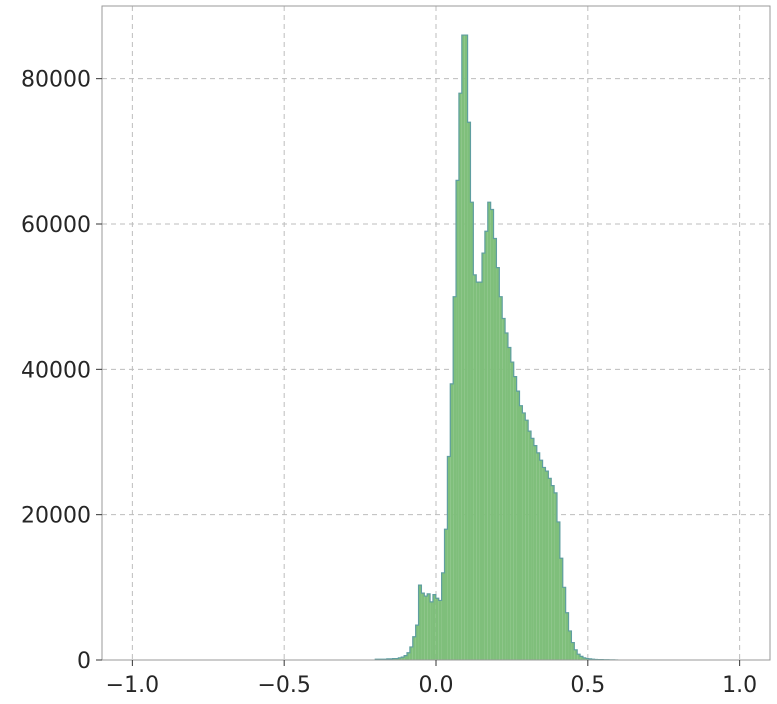 This screenshot has width=777, height=704. What do you see at coordinates (84, 661) in the screenshot?
I see `y-tick-label: 0` at bounding box center [84, 661].